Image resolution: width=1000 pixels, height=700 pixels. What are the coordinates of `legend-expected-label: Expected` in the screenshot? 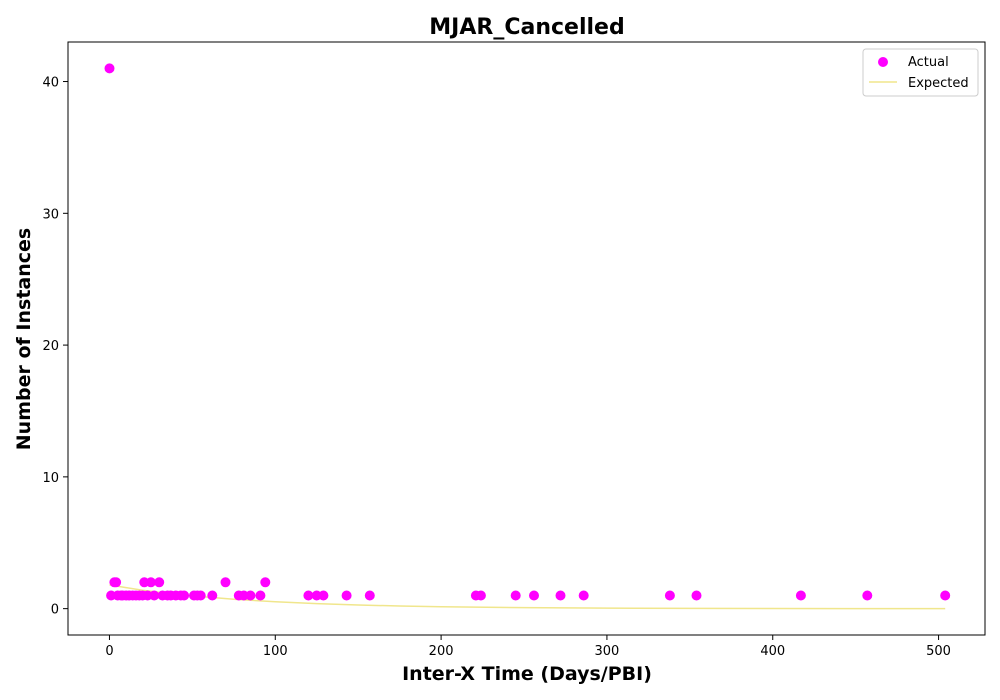 It's located at (938, 83).